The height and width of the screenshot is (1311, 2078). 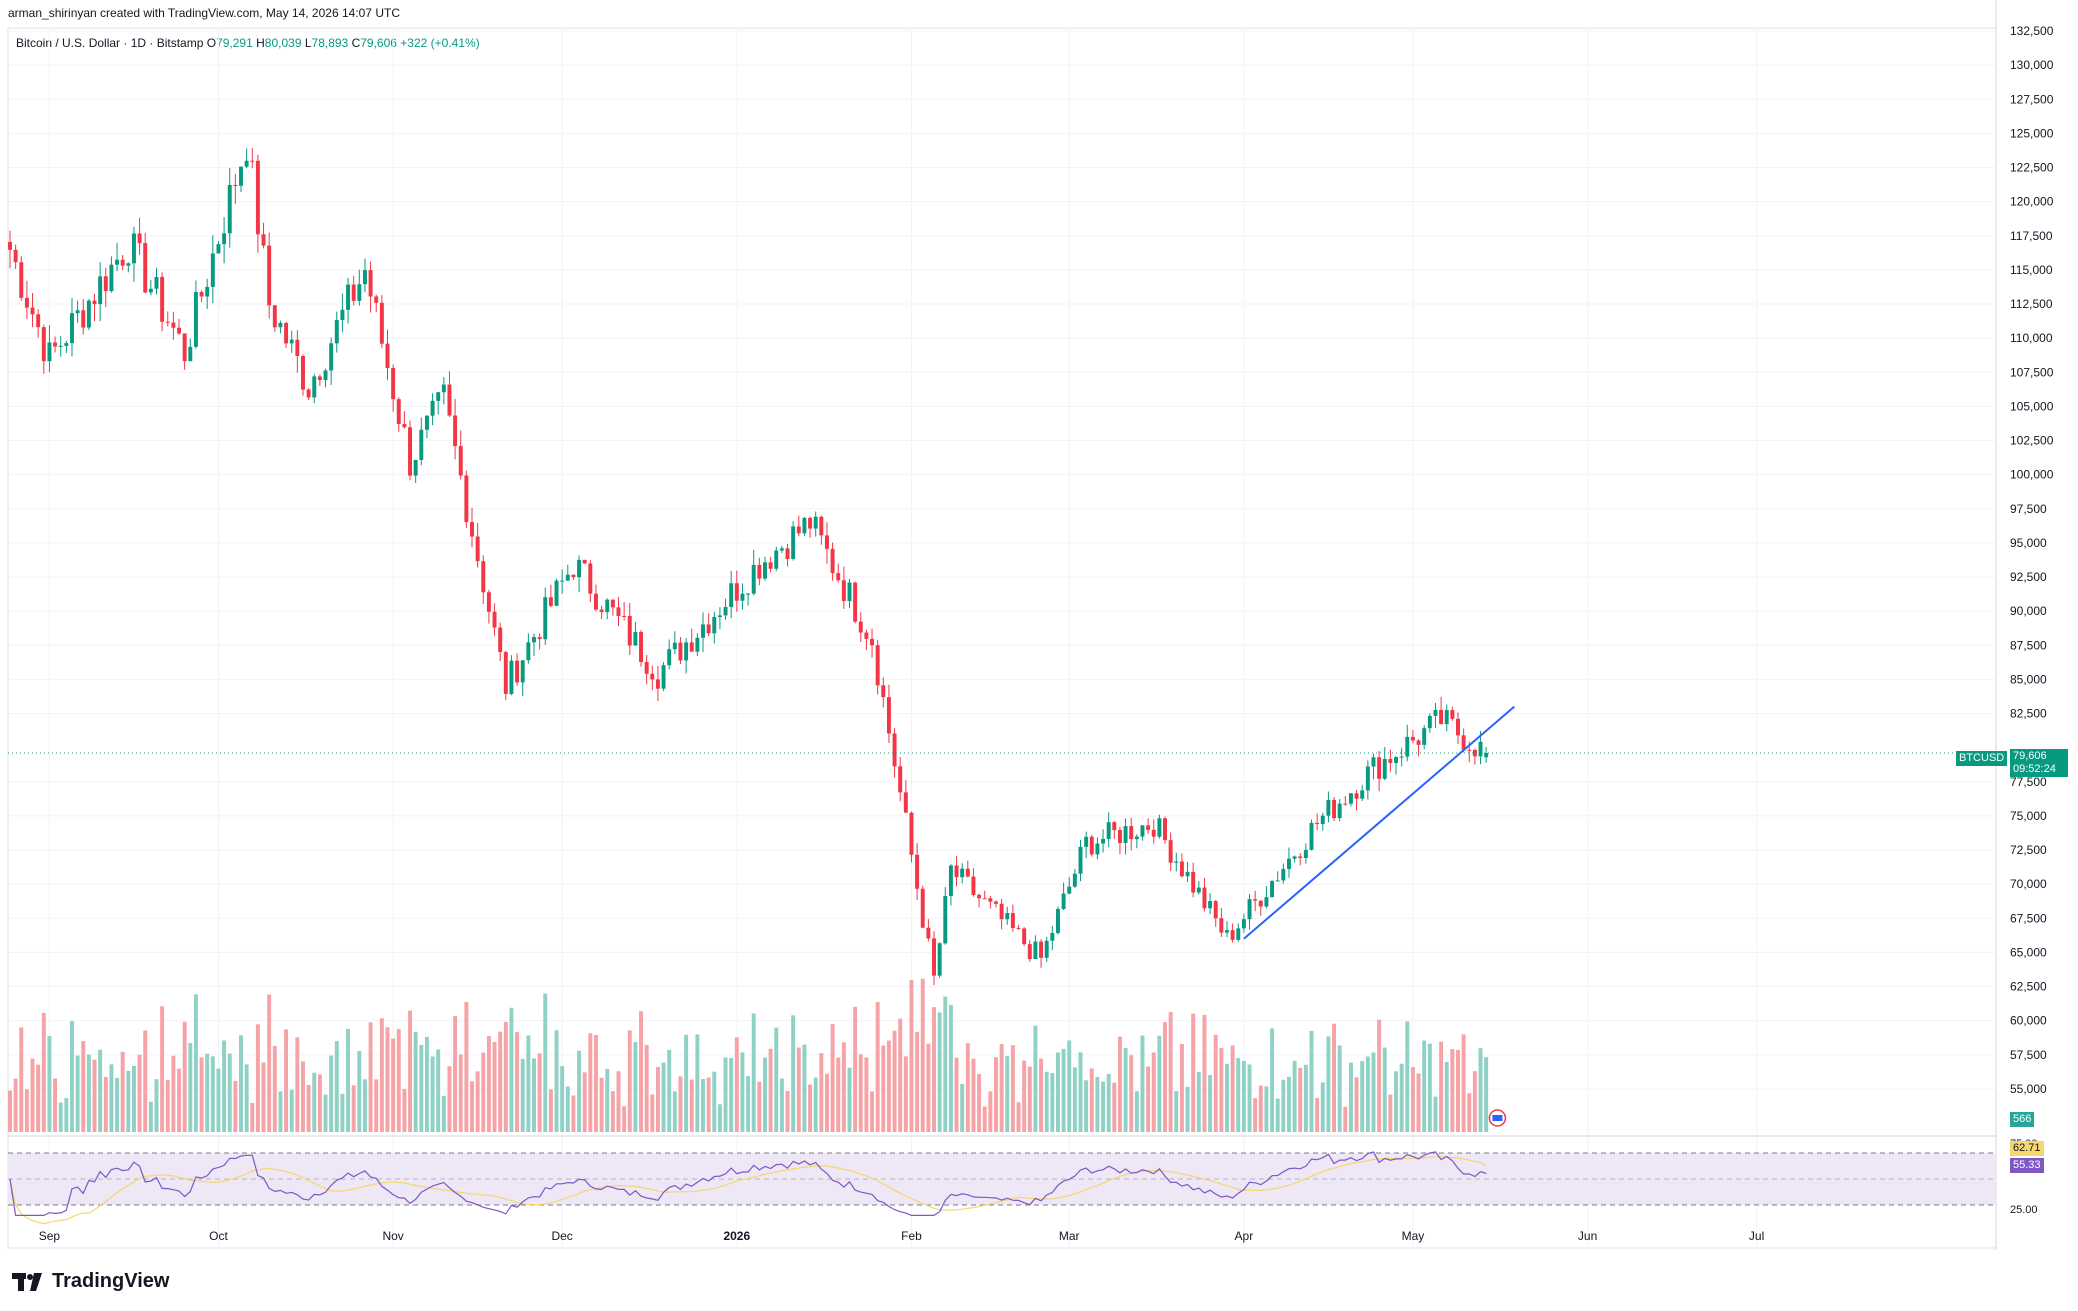 I want to click on event-flag-inner, so click(x=1497, y=1118).